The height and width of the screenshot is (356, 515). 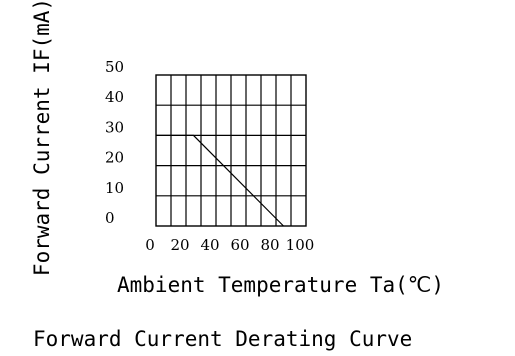 What do you see at coordinates (114, 97) in the screenshot?
I see `y-tick-label: 40` at bounding box center [114, 97].